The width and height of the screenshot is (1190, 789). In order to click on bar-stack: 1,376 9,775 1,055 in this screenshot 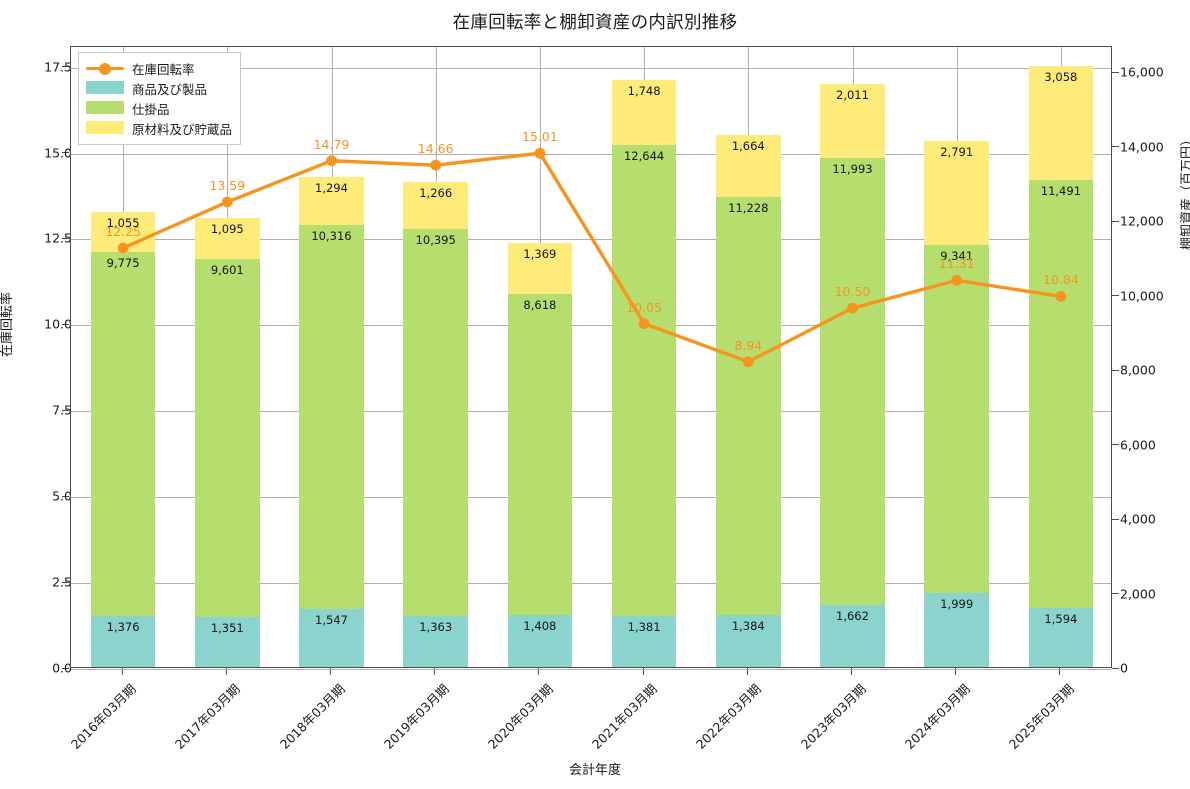, I will do `click(123, 356)`.